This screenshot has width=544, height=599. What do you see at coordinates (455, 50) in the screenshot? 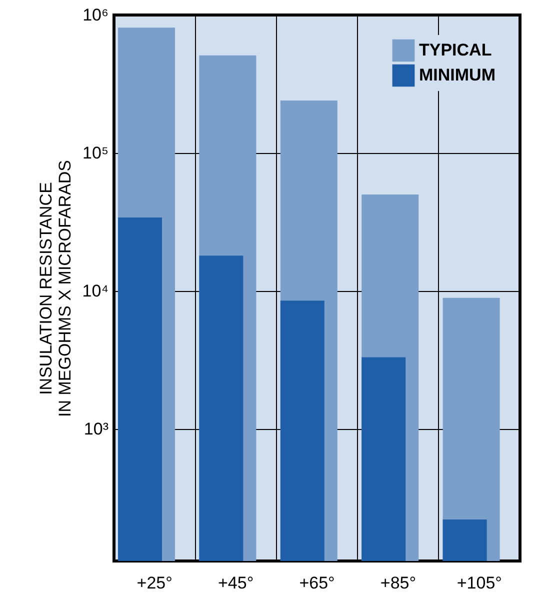
I see `legend-label: TYPICAL` at bounding box center [455, 50].